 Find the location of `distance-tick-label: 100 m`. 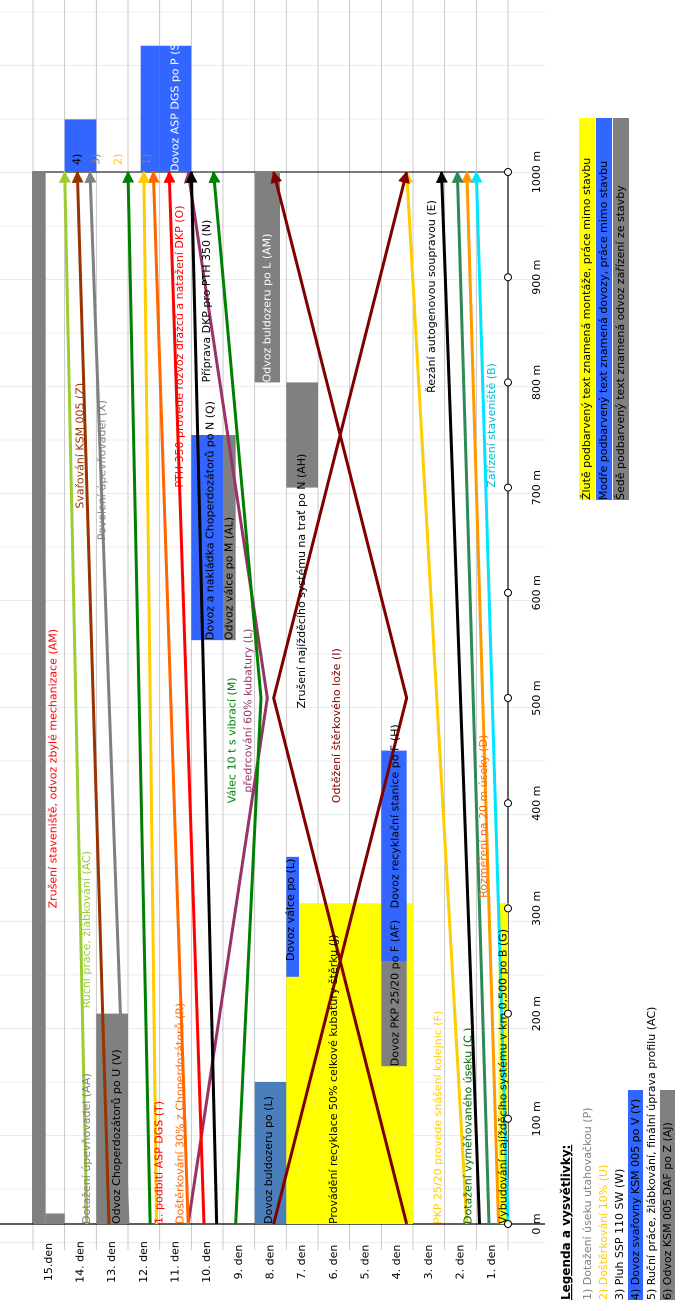

distance-tick-label: 100 m is located at coordinates (536, 1118).